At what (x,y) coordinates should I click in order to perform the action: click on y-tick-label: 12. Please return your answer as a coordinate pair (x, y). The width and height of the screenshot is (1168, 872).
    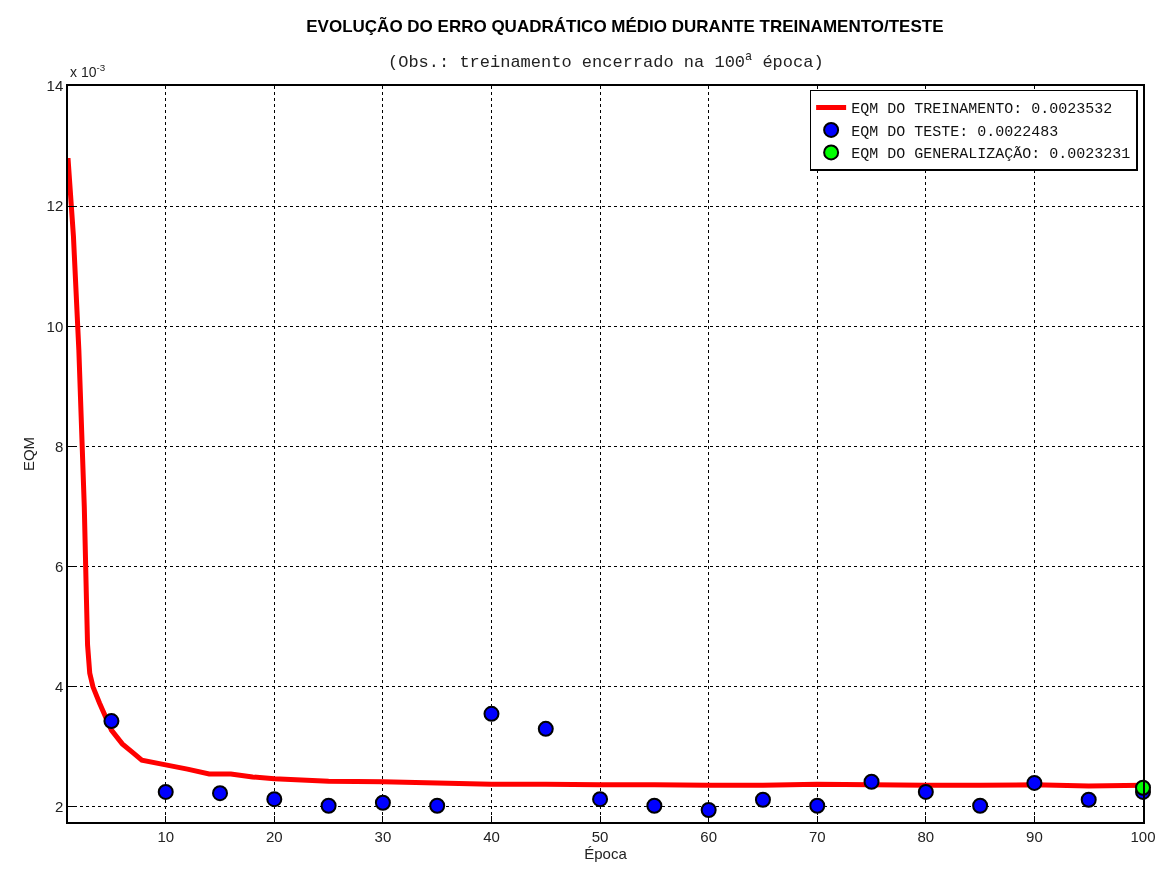
    Looking at the image, I should click on (55, 206).